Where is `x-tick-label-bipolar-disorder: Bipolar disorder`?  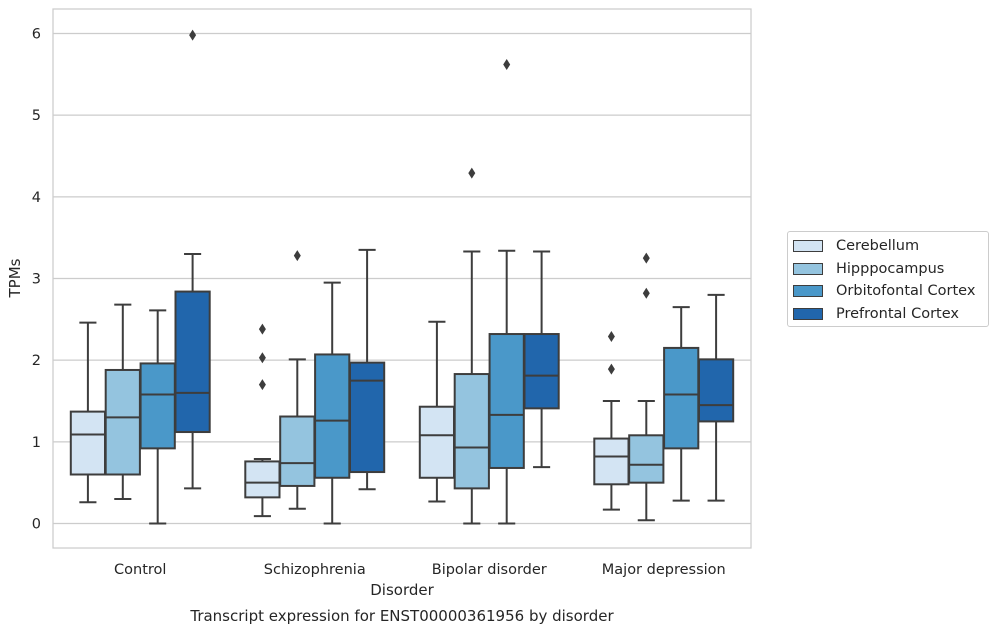 x-tick-label-bipolar-disorder: Bipolar disorder is located at coordinates (489, 570).